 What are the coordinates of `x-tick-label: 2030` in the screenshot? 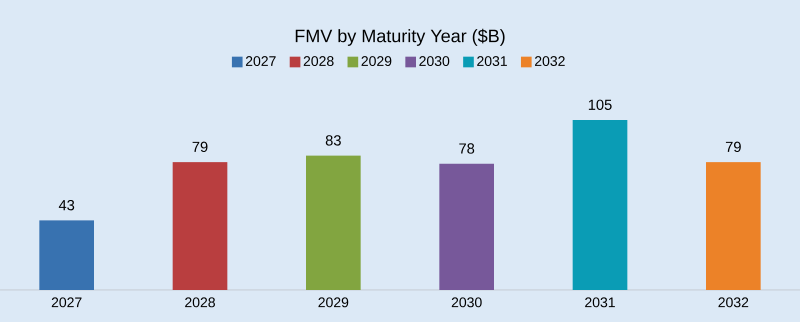 It's located at (467, 302).